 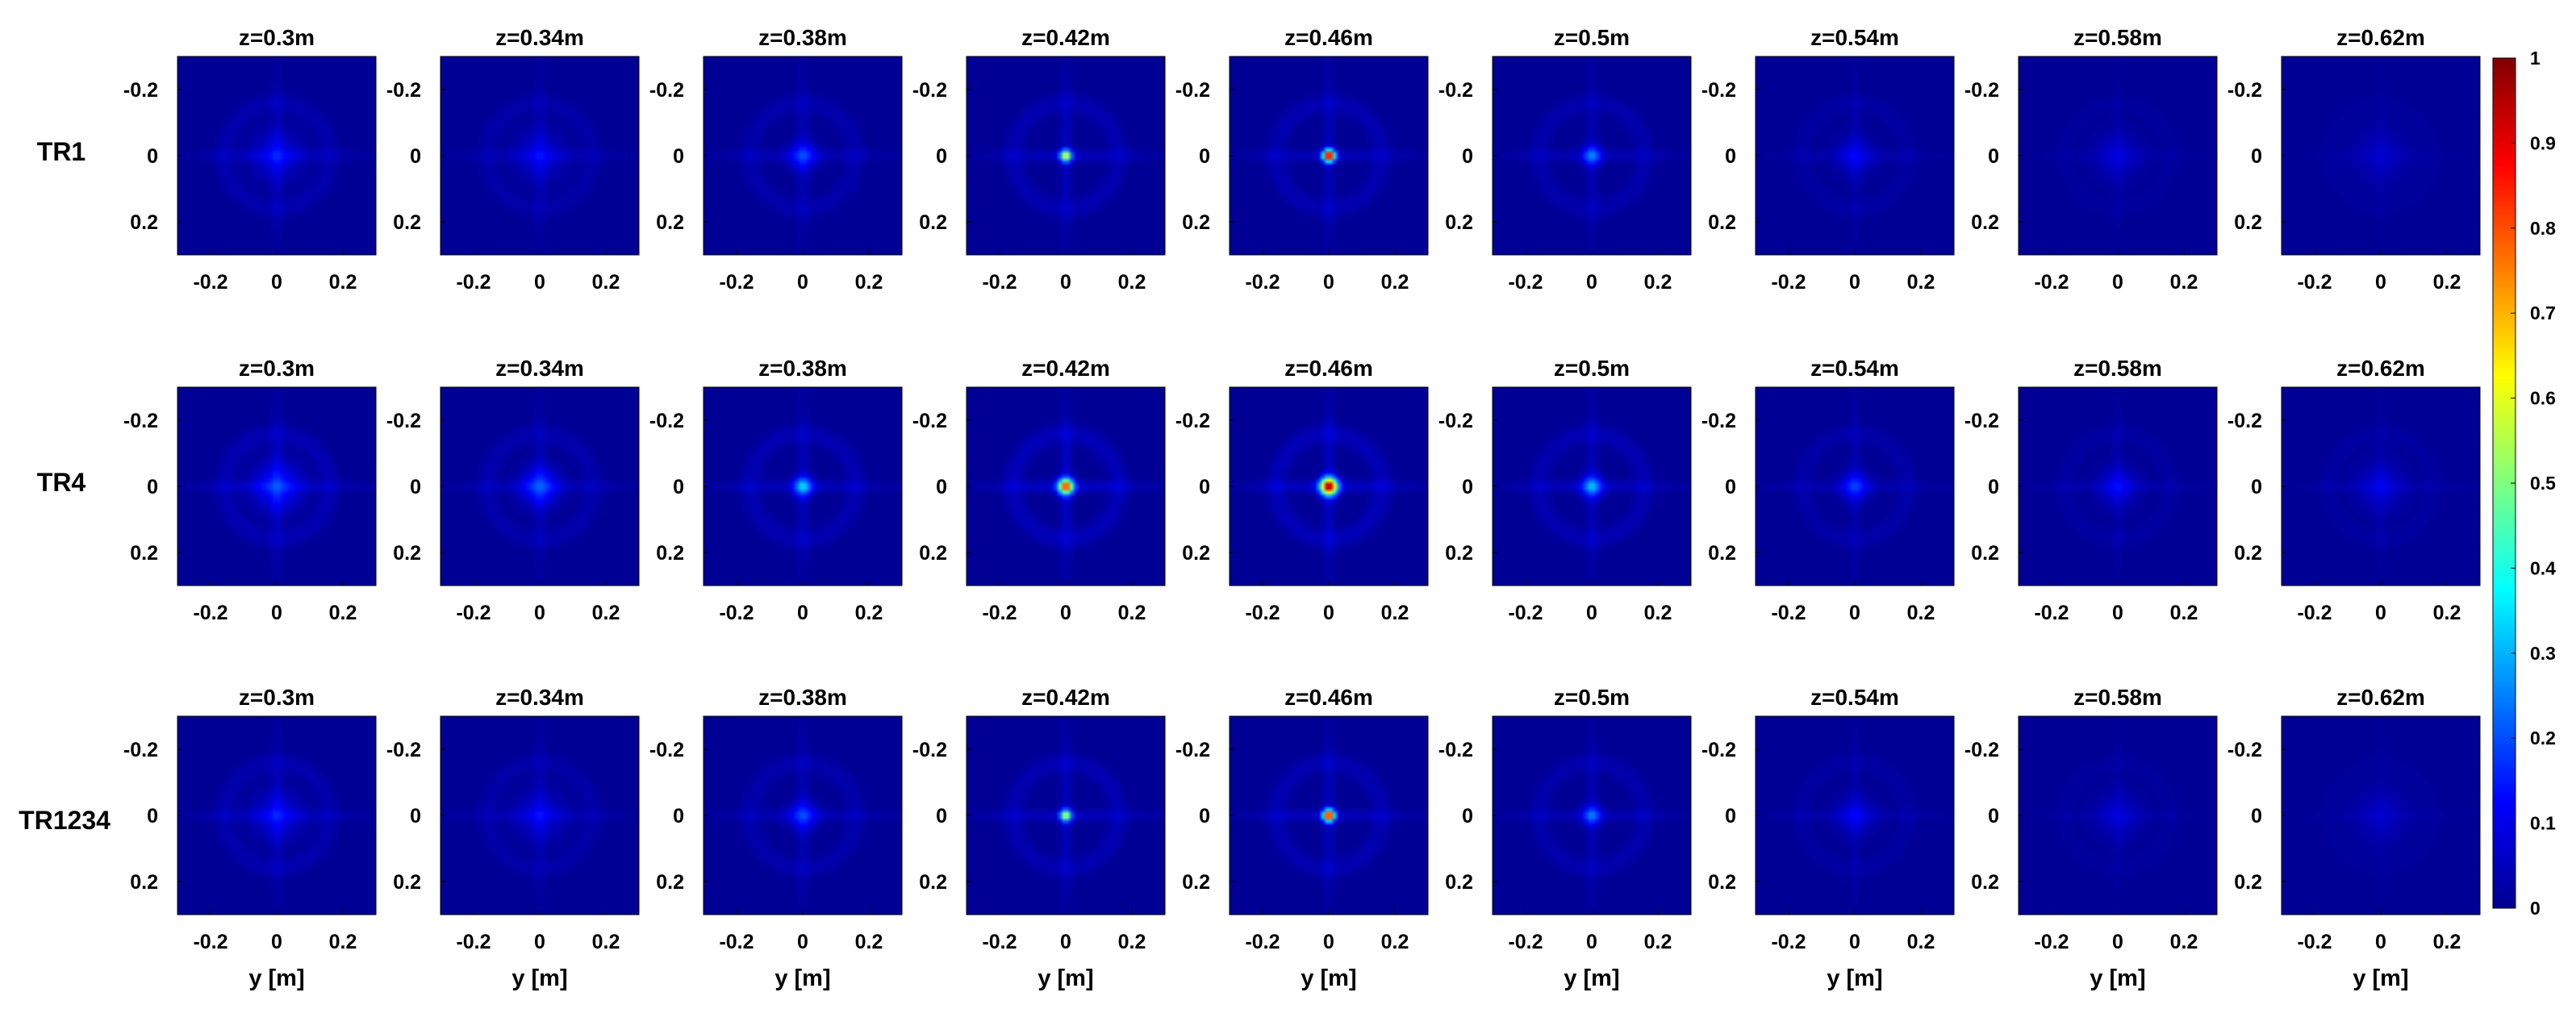 I want to click on panel-title: z=0.54m, so click(x=1854, y=697).